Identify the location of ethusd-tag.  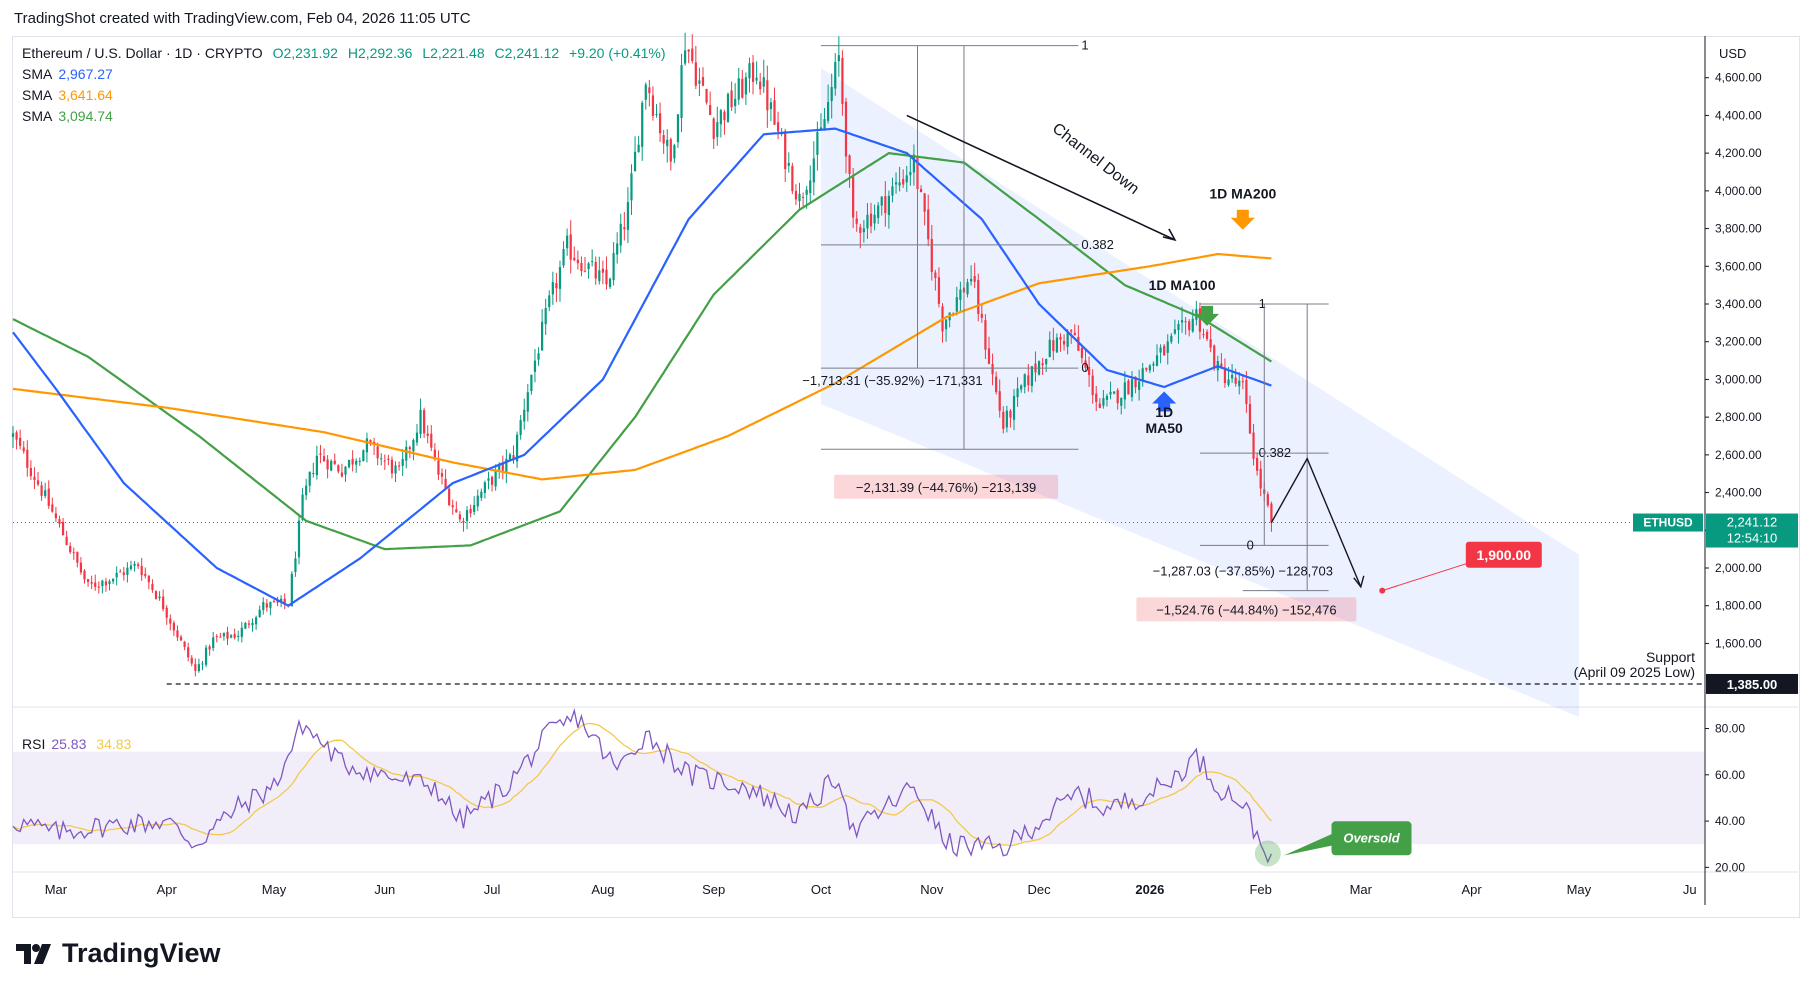
(1668, 522).